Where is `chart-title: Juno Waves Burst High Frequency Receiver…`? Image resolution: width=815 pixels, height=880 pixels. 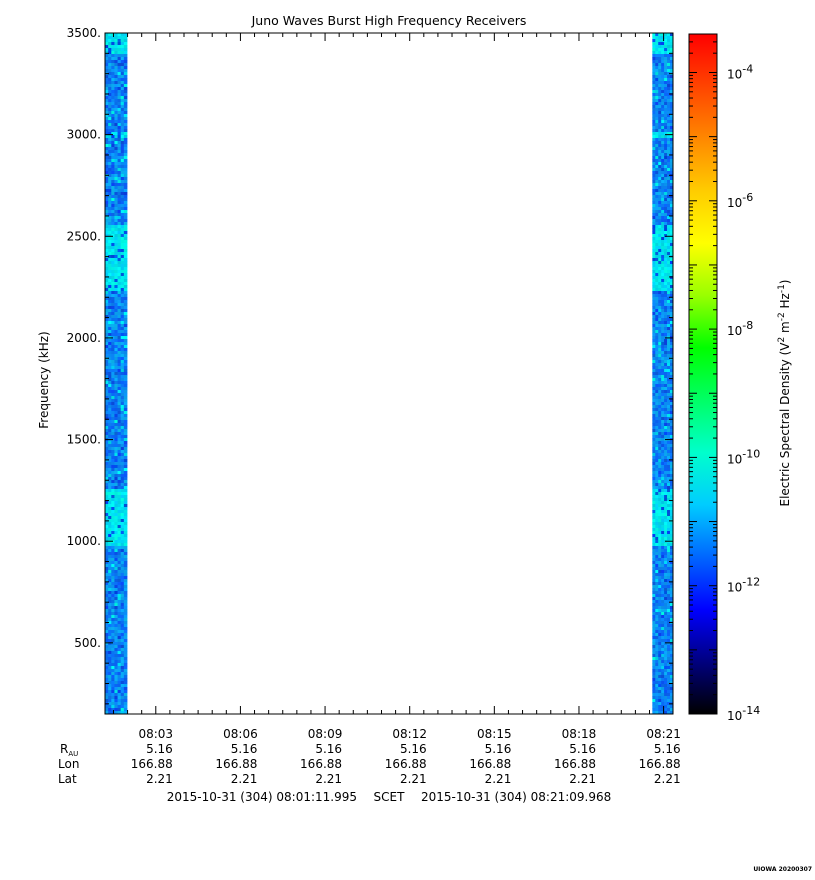 chart-title: Juno Waves Burst High Frequency Receiver… is located at coordinates (389, 20).